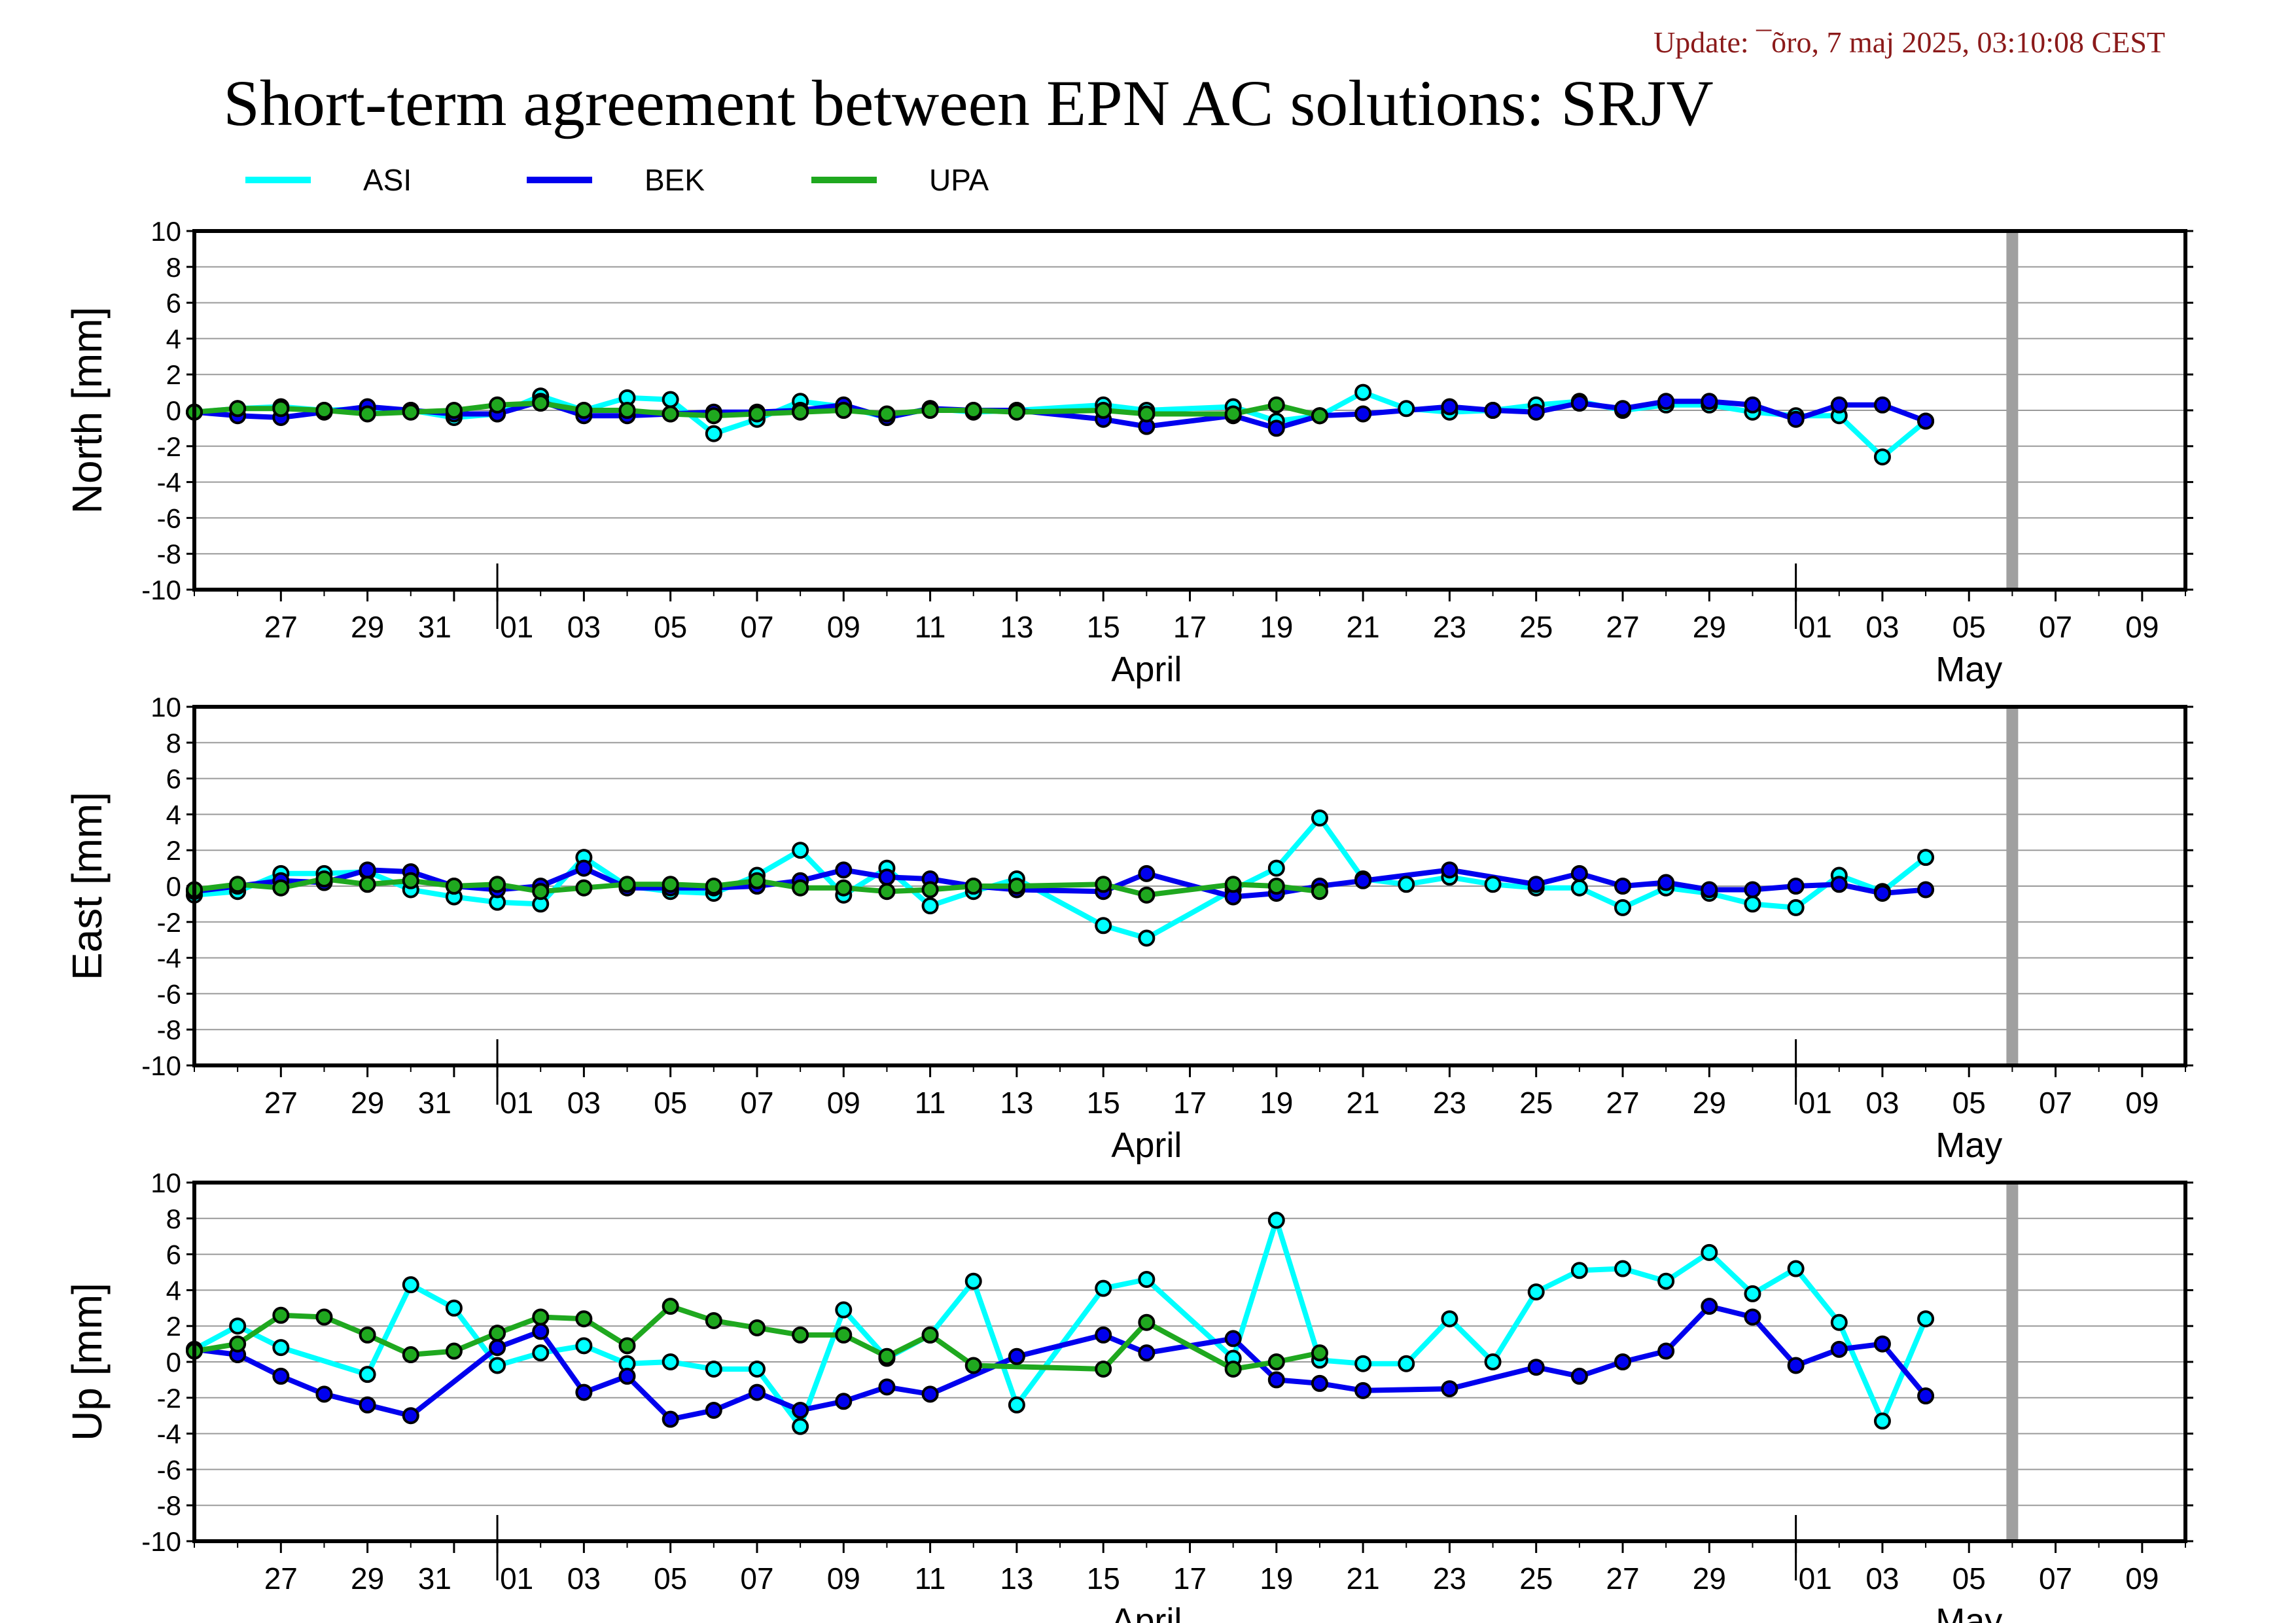  What do you see at coordinates (165, 707) in the screenshot?
I see `y-tick-label: 10` at bounding box center [165, 707].